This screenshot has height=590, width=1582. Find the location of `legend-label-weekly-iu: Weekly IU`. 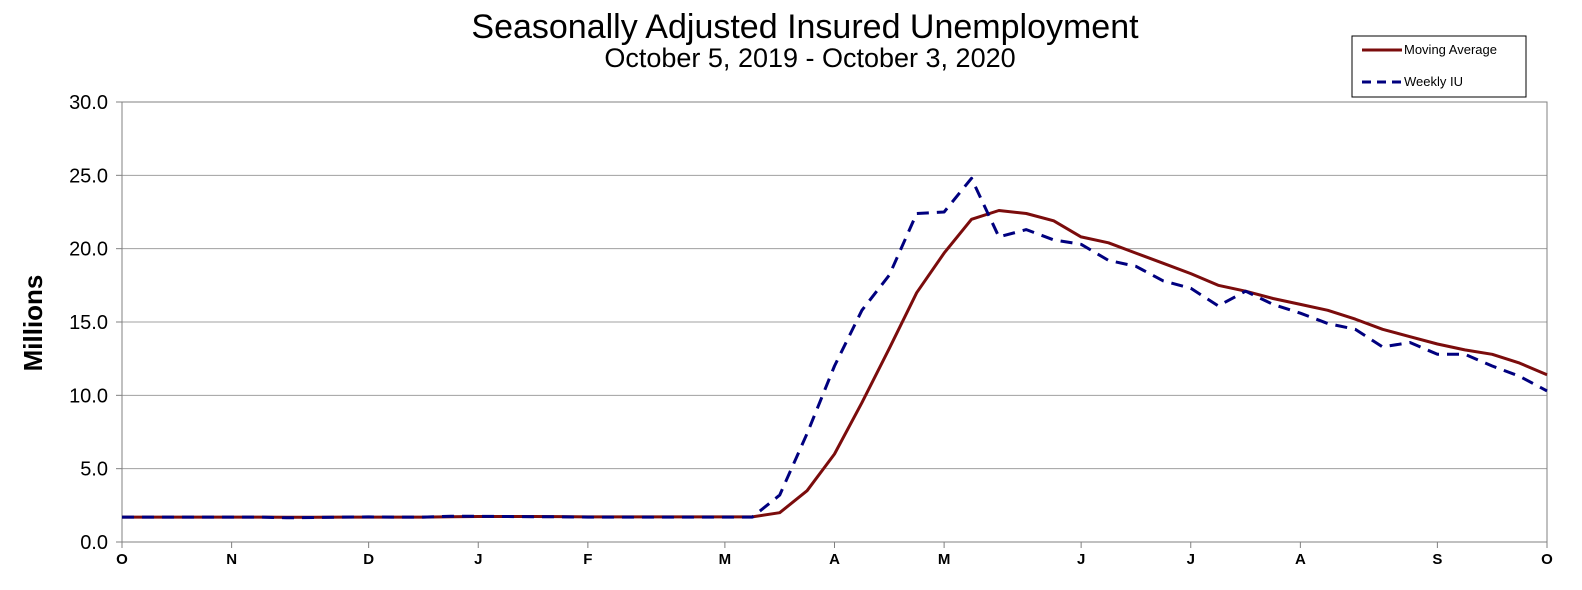

legend-label-weekly-iu: Weekly IU is located at coordinates (1433, 81).